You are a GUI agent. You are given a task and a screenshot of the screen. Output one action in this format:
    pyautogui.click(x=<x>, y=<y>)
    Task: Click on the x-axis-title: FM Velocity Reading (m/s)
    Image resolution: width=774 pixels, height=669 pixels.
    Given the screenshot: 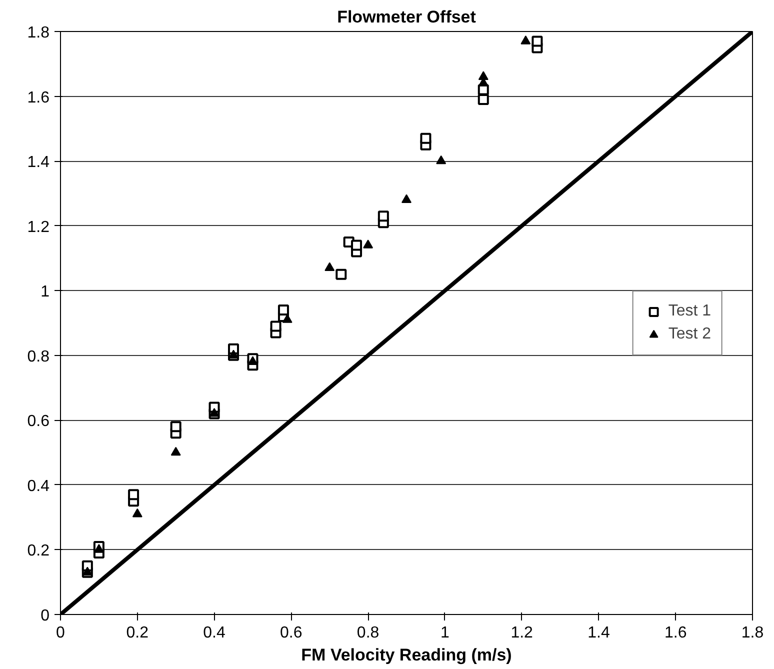 What is the action you would take?
    pyautogui.click(x=406, y=655)
    